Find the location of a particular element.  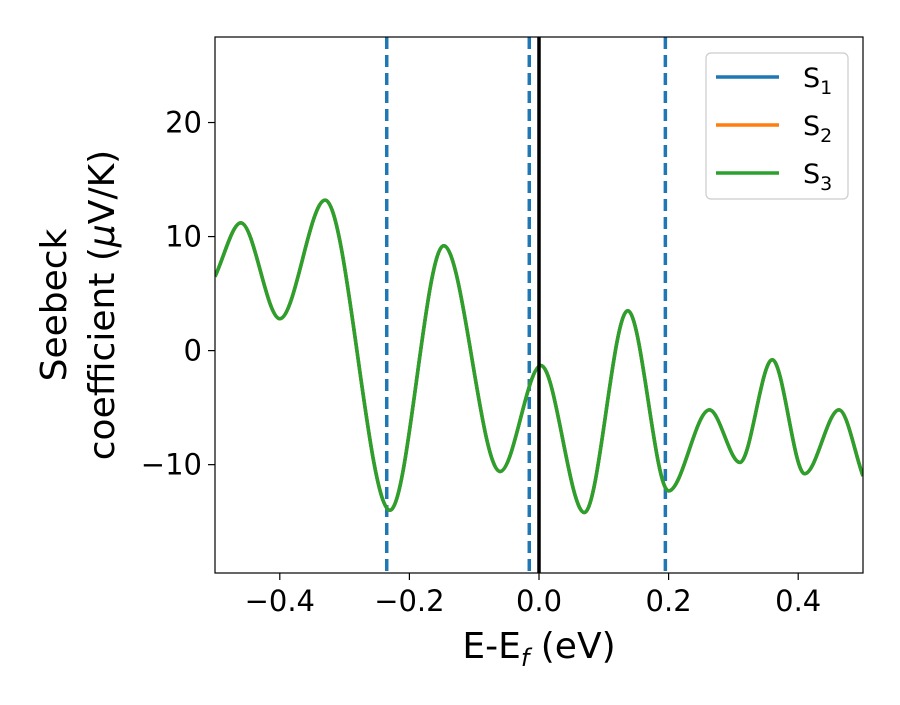

x-tick-label: 0.2 is located at coordinates (669, 601).